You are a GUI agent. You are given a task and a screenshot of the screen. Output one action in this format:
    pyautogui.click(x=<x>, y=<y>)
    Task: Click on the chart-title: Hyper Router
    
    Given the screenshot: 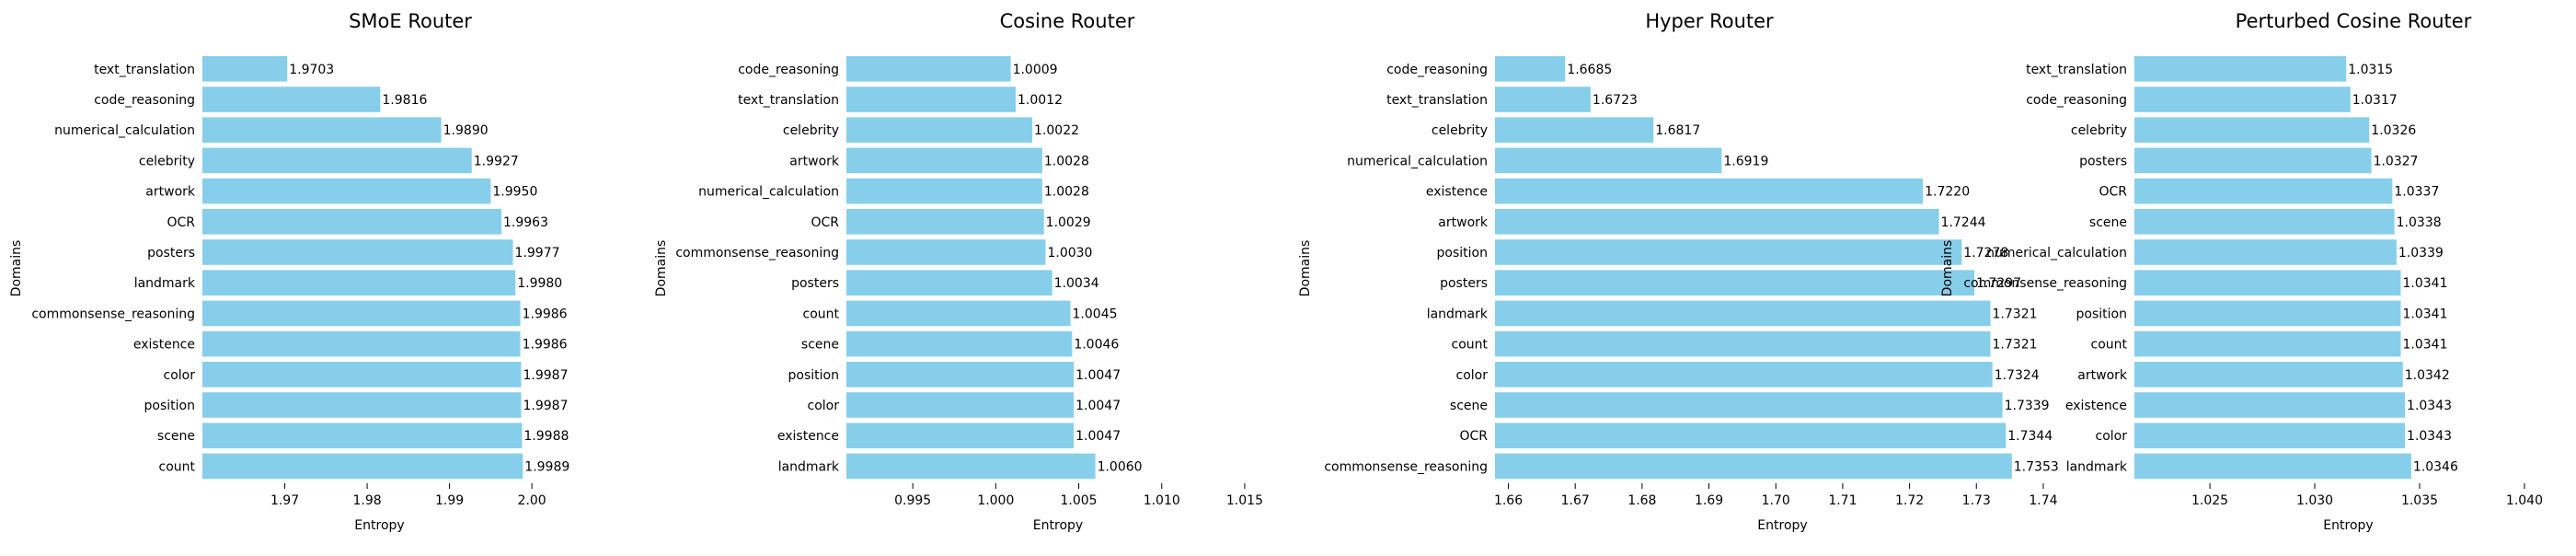 What is the action you would take?
    pyautogui.click(x=1709, y=21)
    